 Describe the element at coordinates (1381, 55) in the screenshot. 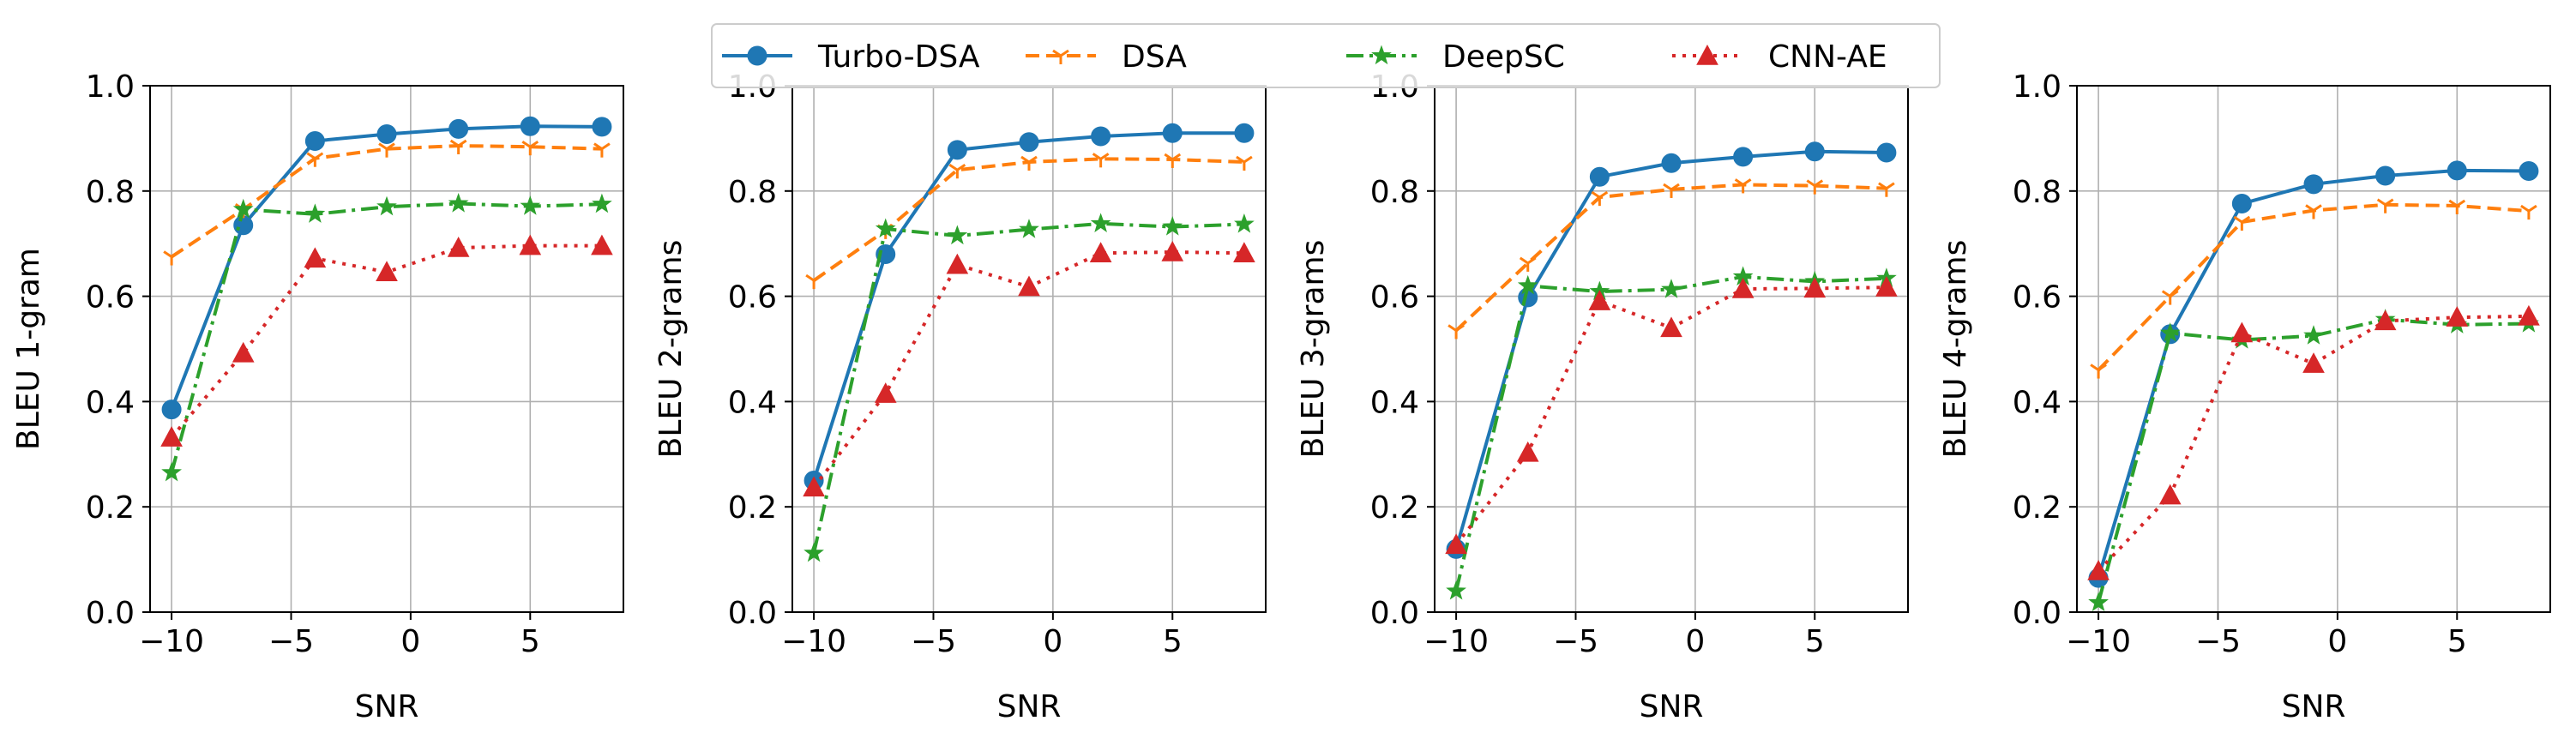

I see `legend-marker-deepsc` at that location.